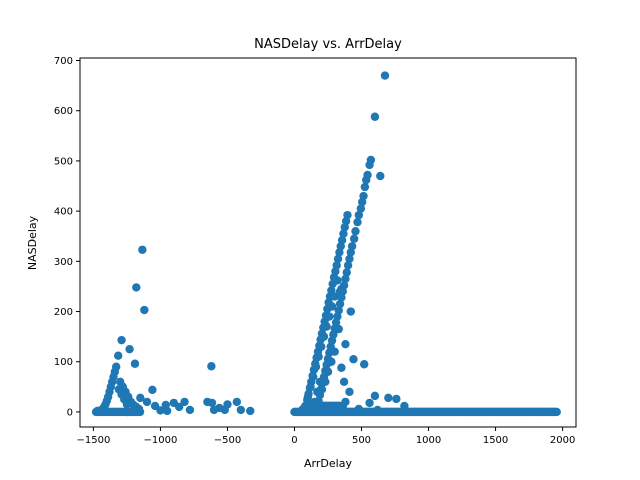 The image size is (640, 480). I want to click on x-tick-label: 1500, so click(495, 440).